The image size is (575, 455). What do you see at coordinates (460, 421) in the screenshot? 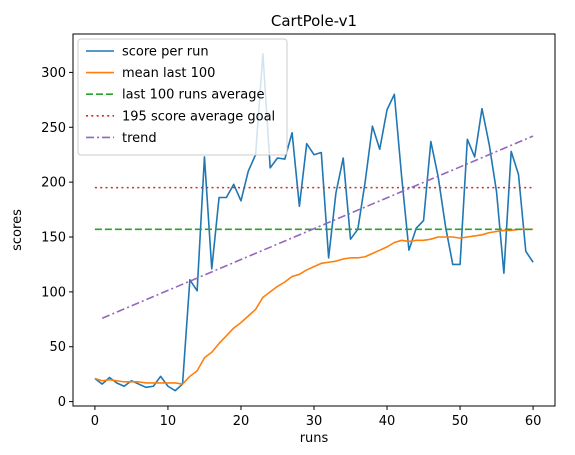
I see `x-tick-label: 50` at bounding box center [460, 421].